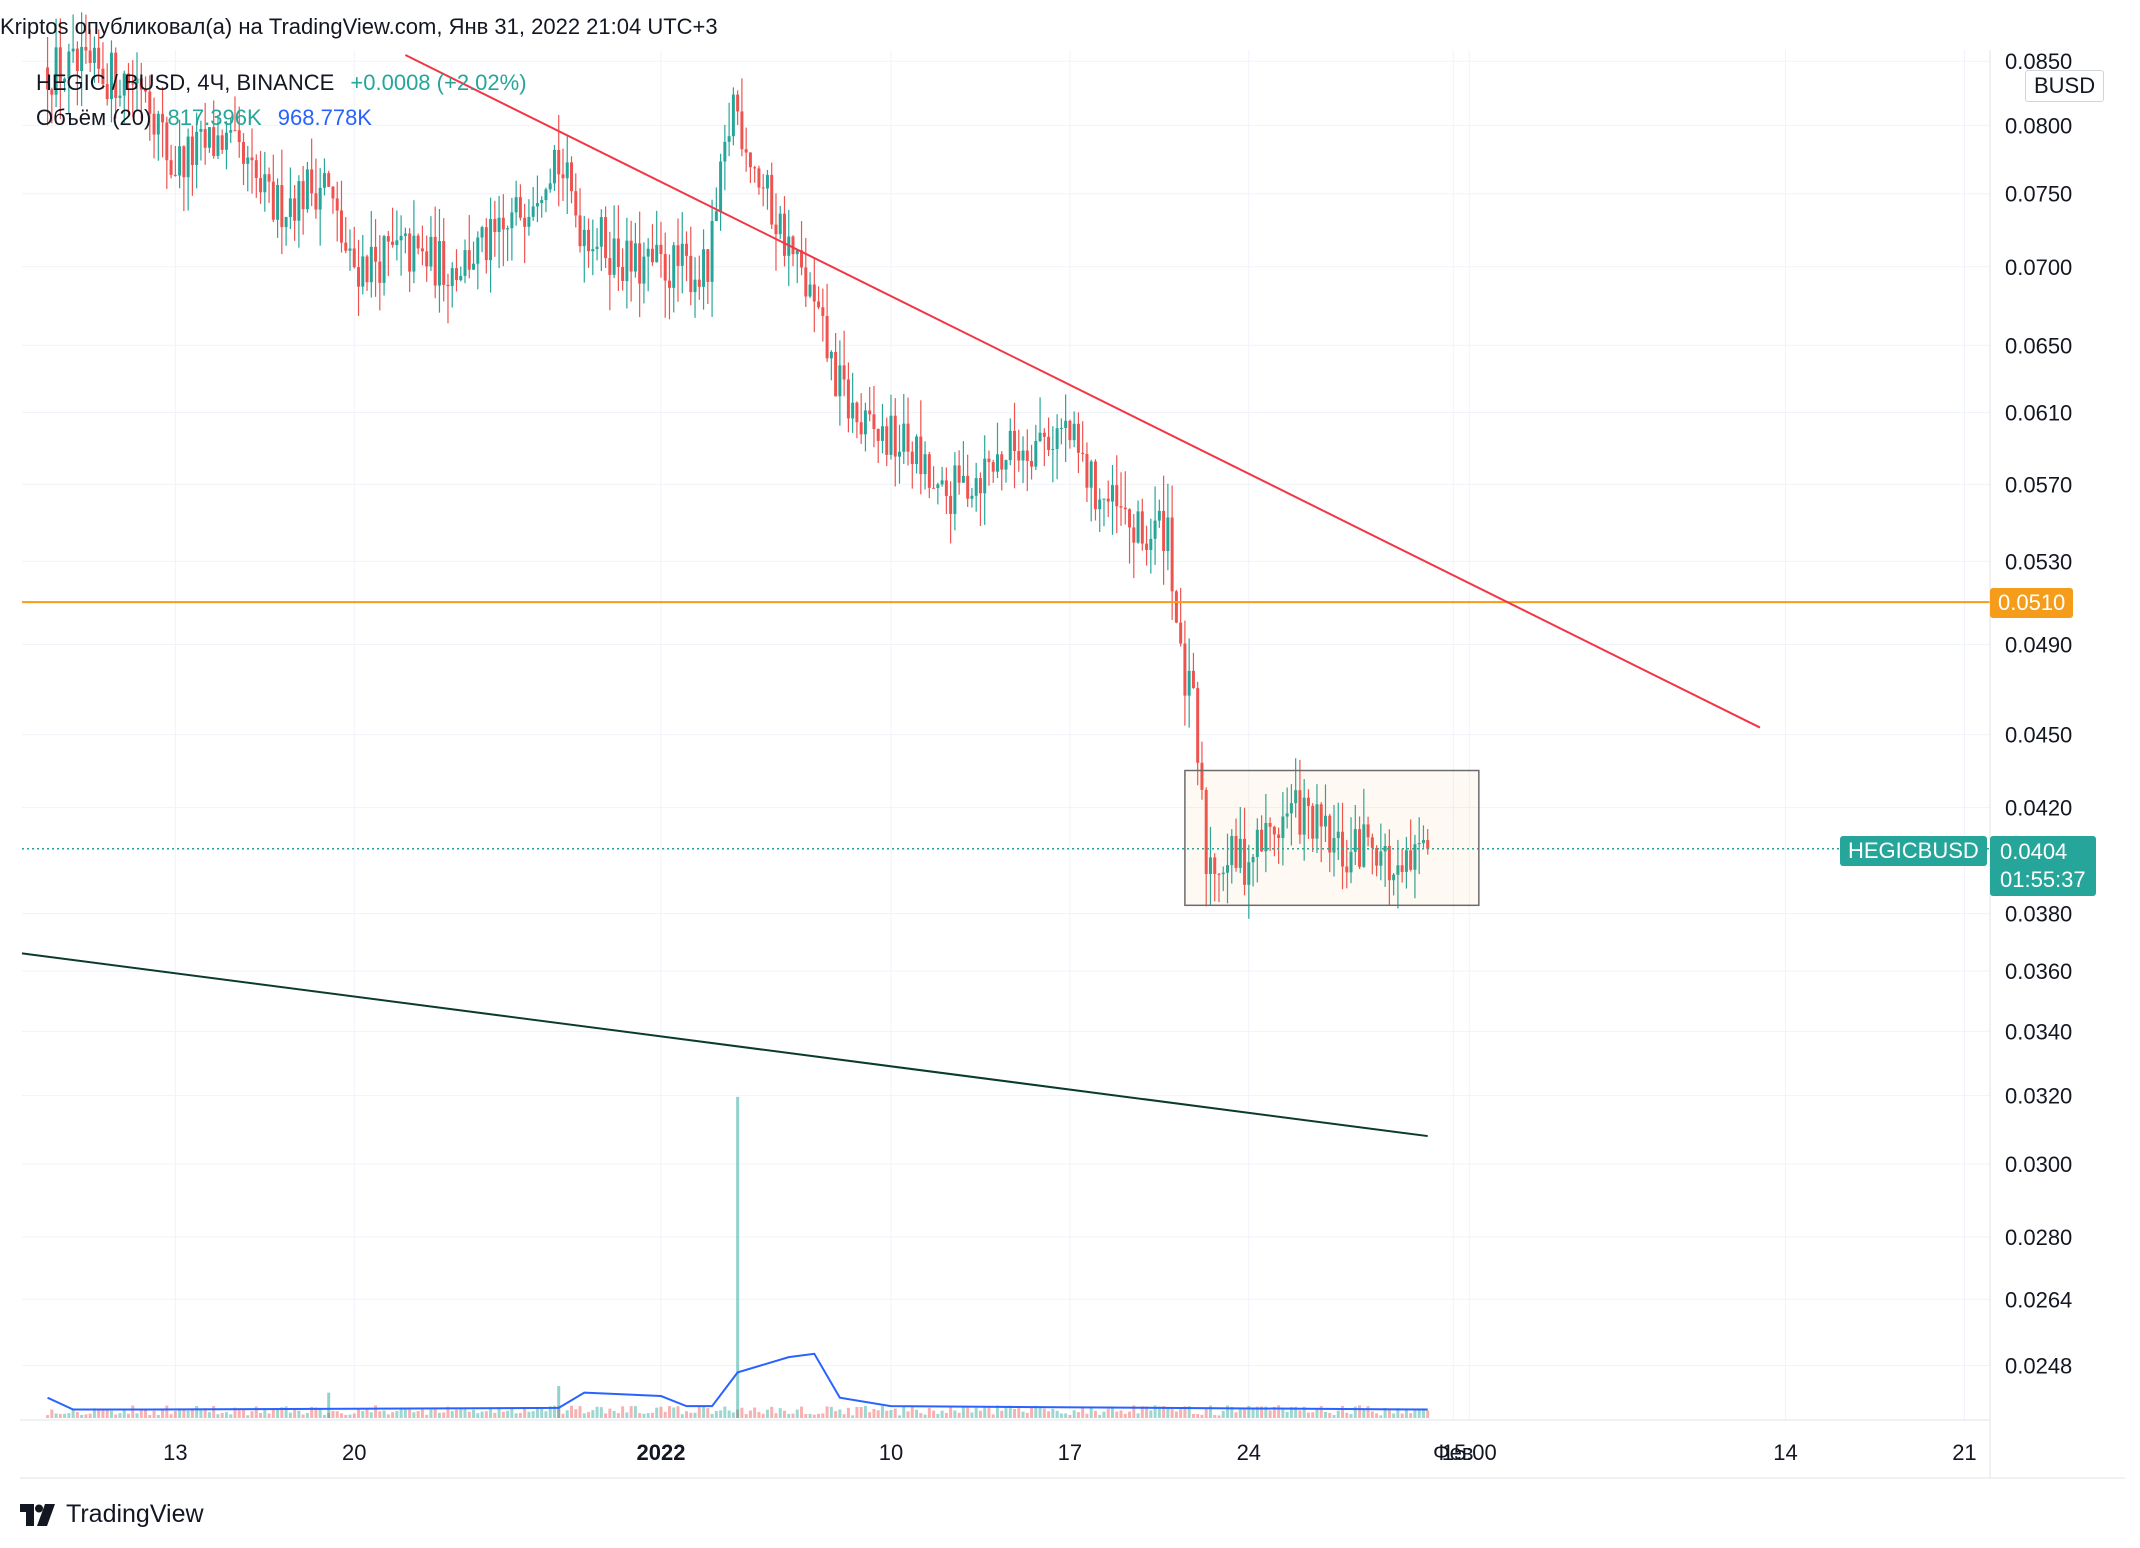 The width and height of the screenshot is (2140, 1548). Describe the element at coordinates (204, 118) in the screenshot. I see `volume-legend: Объём (20) 817.396K 968.778K` at that location.